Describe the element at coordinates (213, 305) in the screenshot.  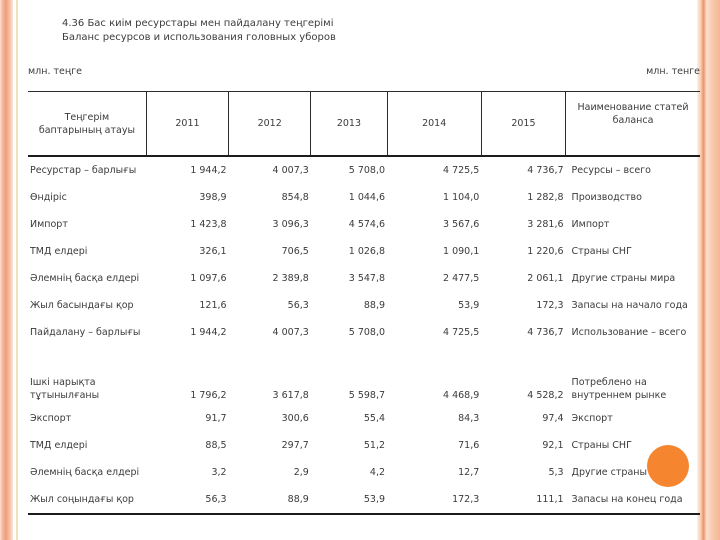
I see `value-cell: 121,6` at that location.